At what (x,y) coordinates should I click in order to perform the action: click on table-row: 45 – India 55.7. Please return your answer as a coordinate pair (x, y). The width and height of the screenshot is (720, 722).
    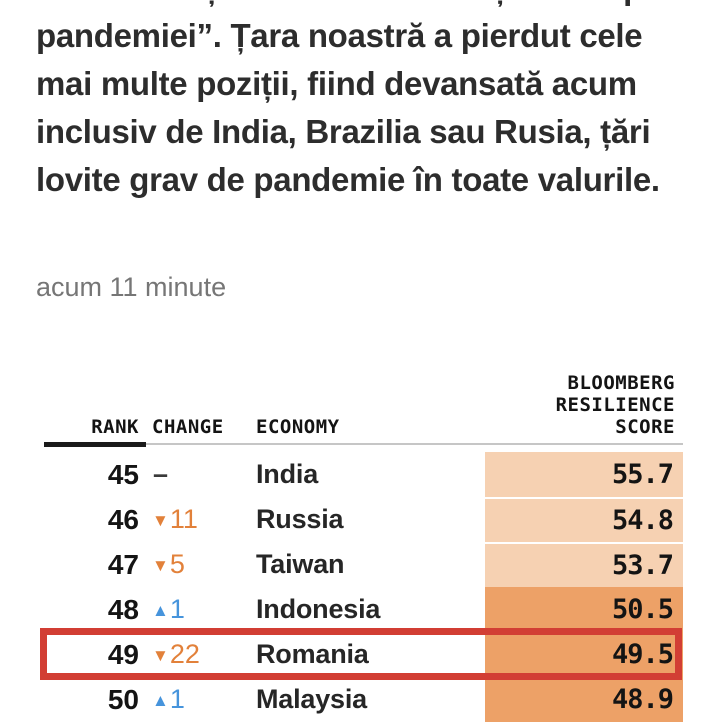
    Looking at the image, I should click on (359, 474).